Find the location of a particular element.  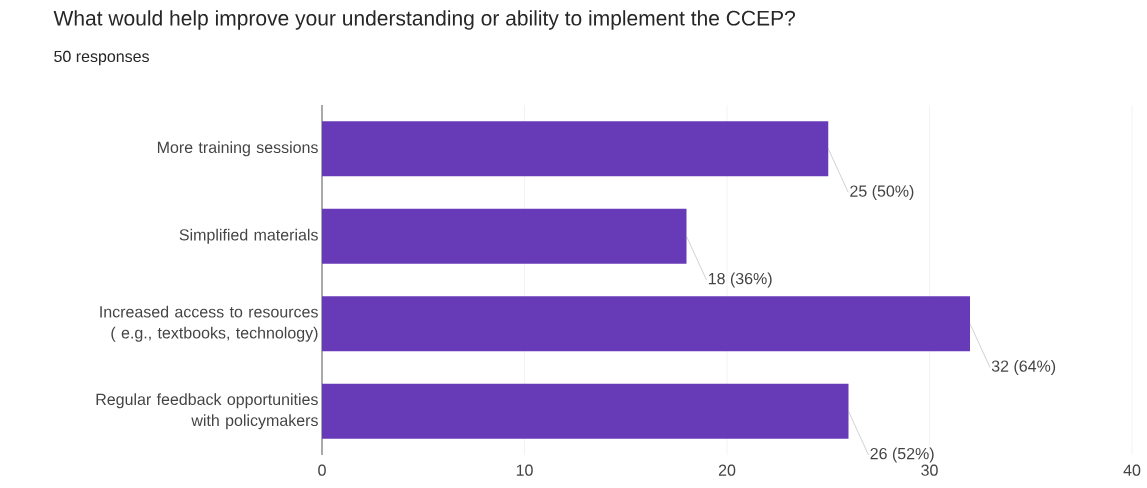

x-tick-label: 20 is located at coordinates (727, 470).